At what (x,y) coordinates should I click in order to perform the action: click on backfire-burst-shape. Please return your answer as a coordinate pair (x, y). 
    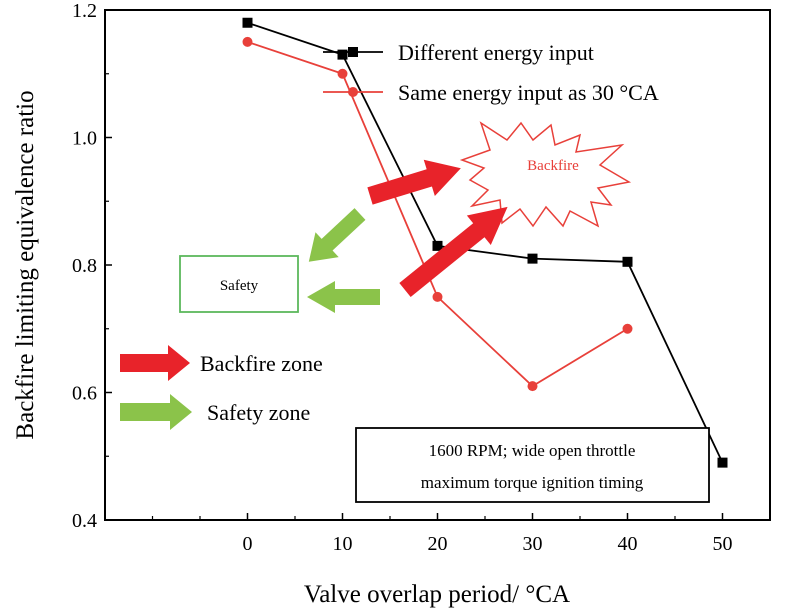
    Looking at the image, I should click on (545, 174).